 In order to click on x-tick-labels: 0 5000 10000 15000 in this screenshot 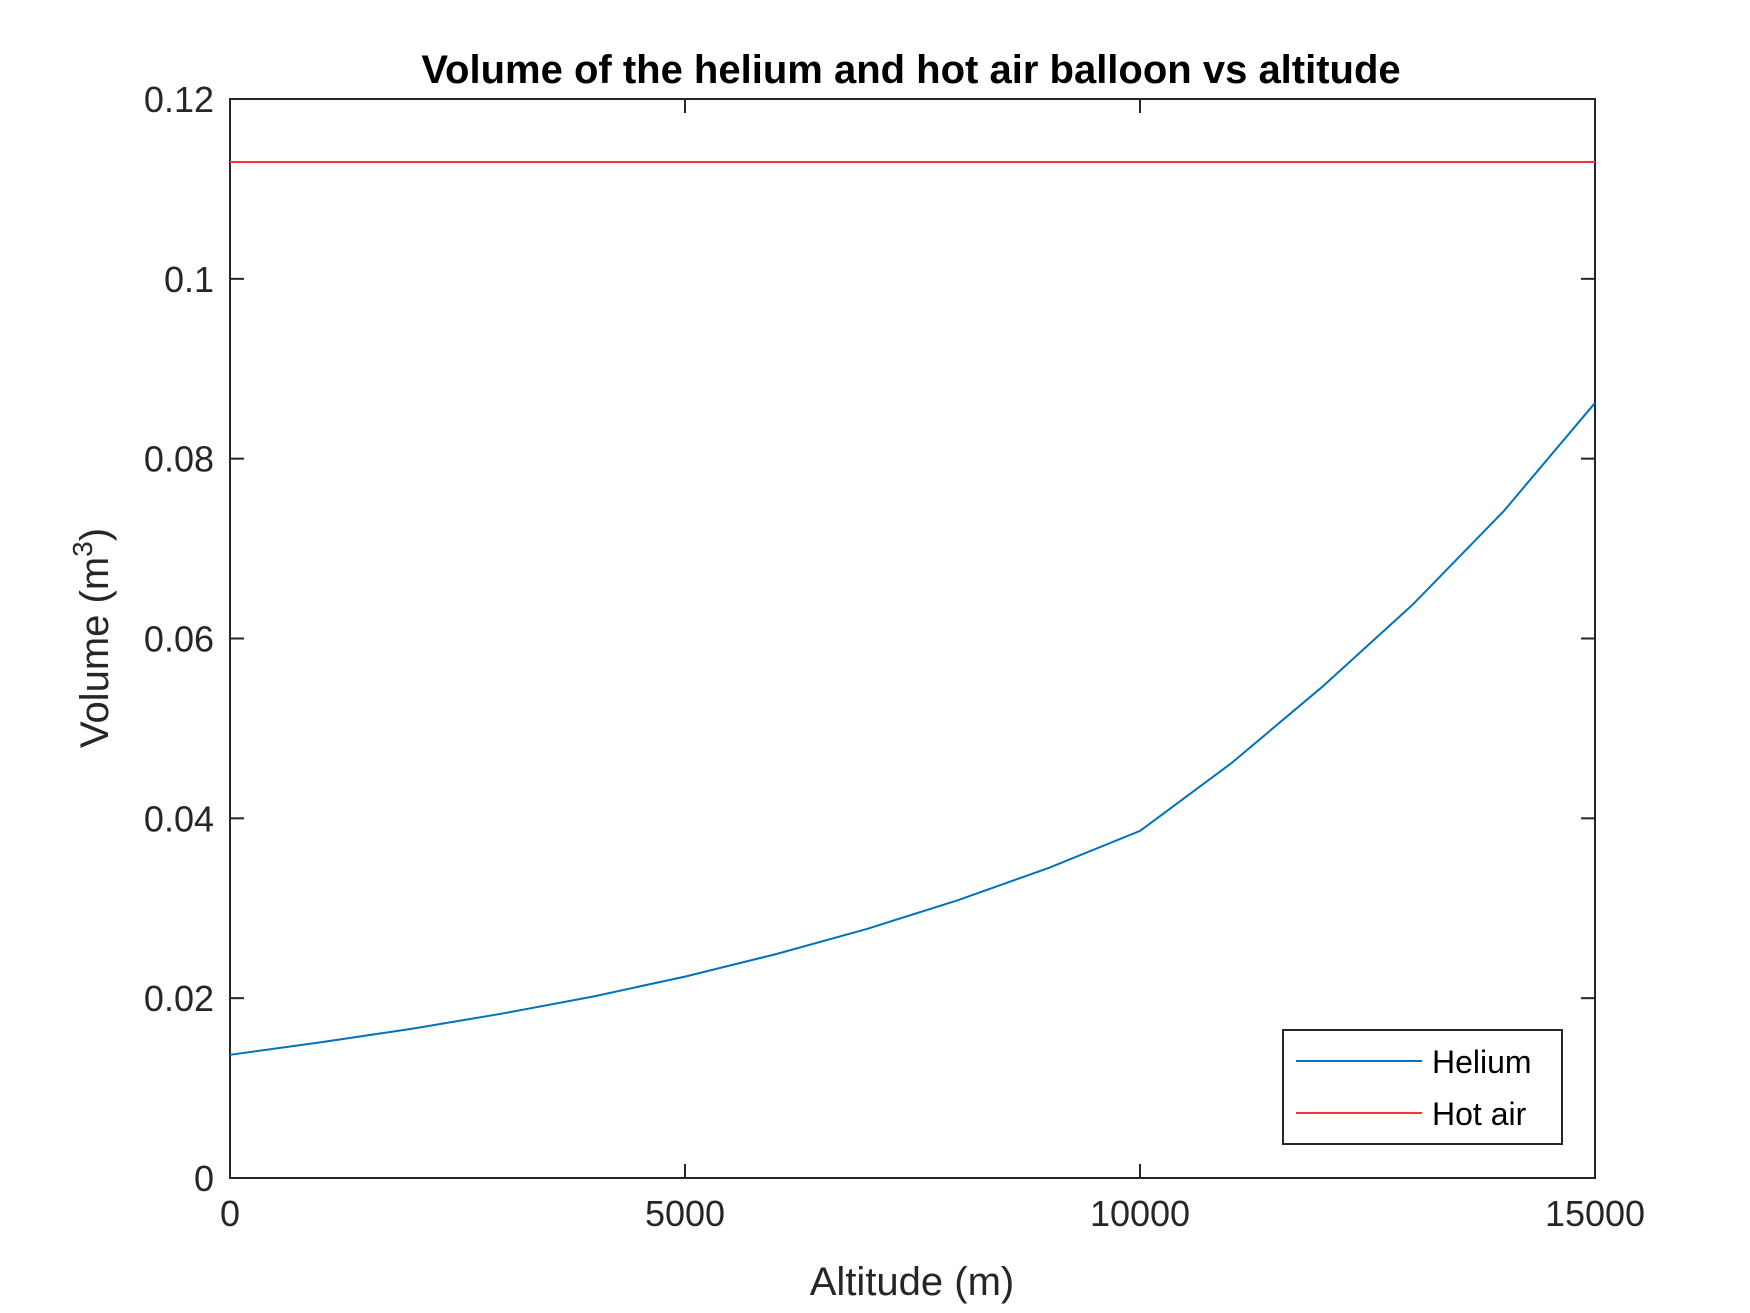, I will do `click(932, 1213)`.